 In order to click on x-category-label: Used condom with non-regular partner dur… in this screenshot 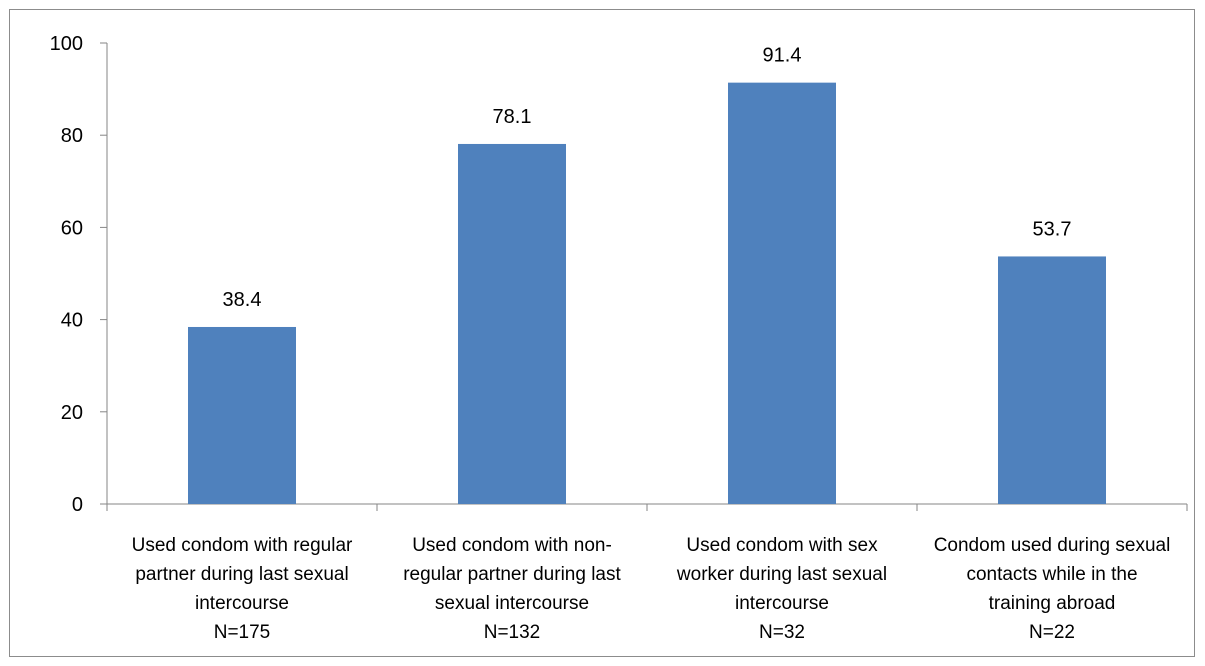, I will do `click(512, 589)`.